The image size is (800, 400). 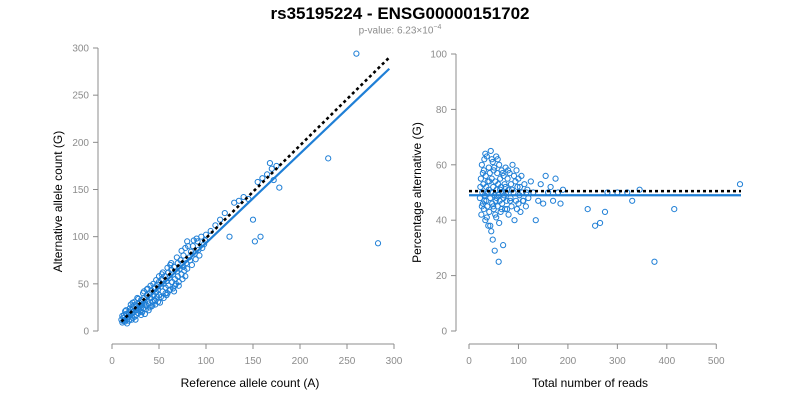 I want to click on chart-2-y-axis-title: Percentage alternative (G), so click(x=417, y=192).